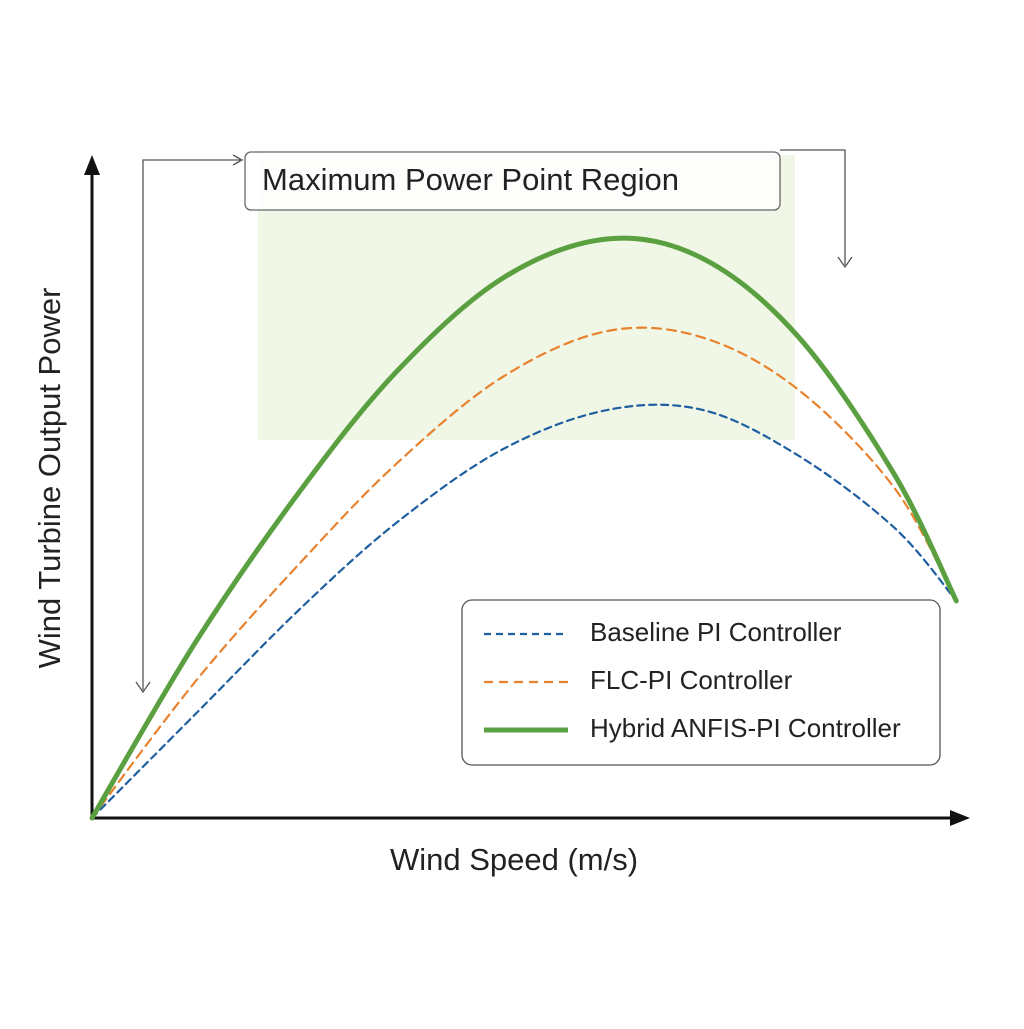 Image resolution: width=1024 pixels, height=1029 pixels. I want to click on x-axis-arrow, so click(960, 818).